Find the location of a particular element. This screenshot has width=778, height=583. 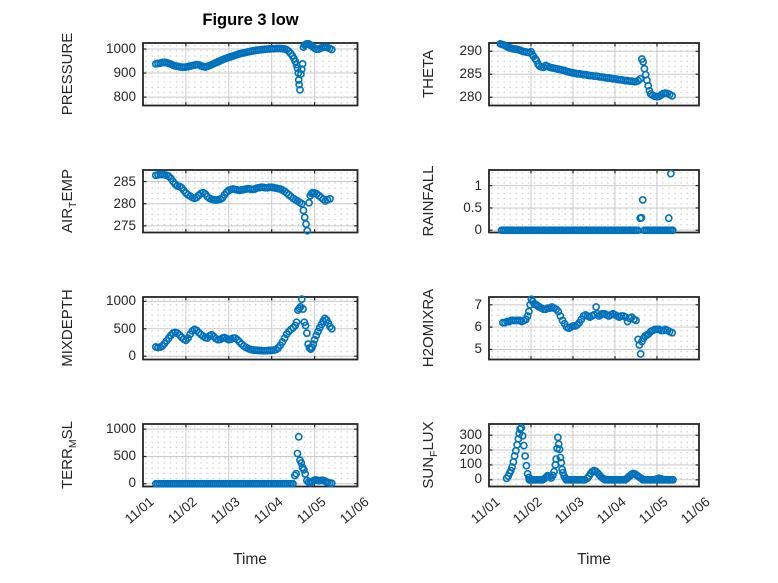

plot-canvas-air_temp is located at coordinates (250, 202).